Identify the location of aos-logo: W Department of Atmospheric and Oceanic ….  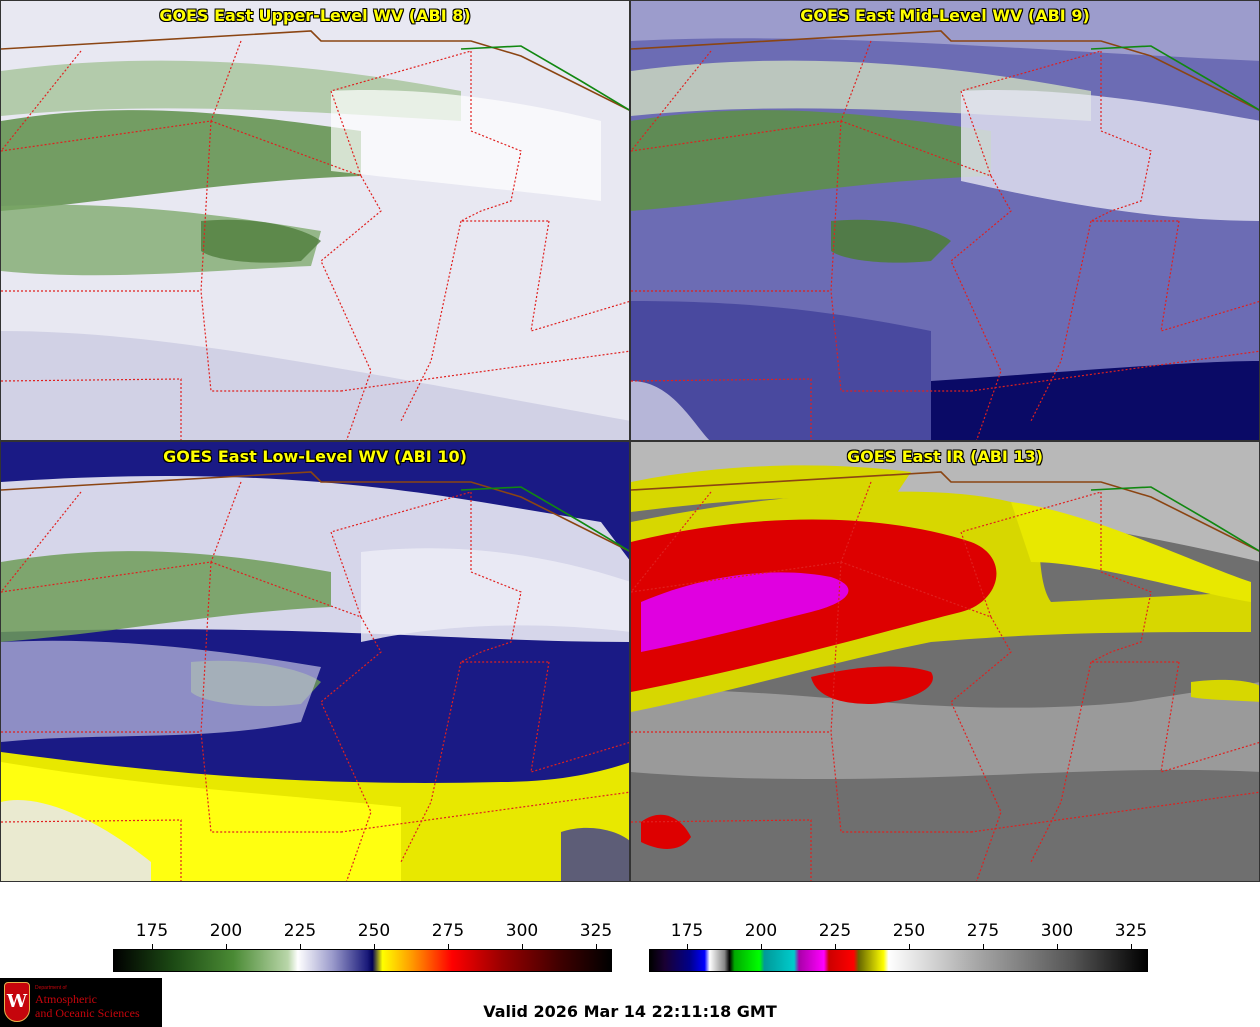
(81, 1002).